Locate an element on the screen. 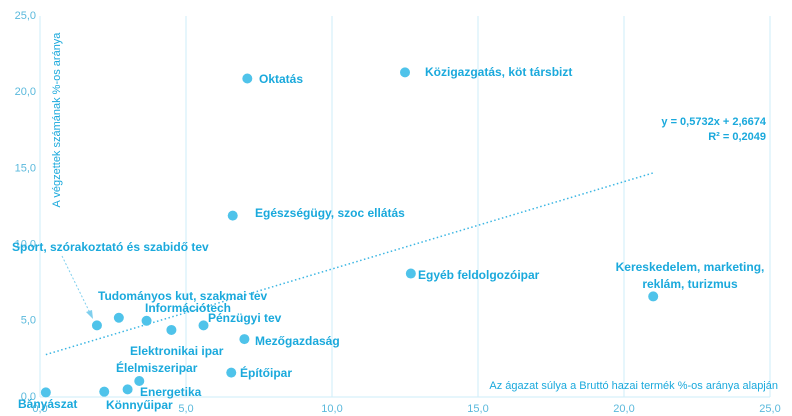 The image size is (792, 416). arrow-head is located at coordinates (89, 314).